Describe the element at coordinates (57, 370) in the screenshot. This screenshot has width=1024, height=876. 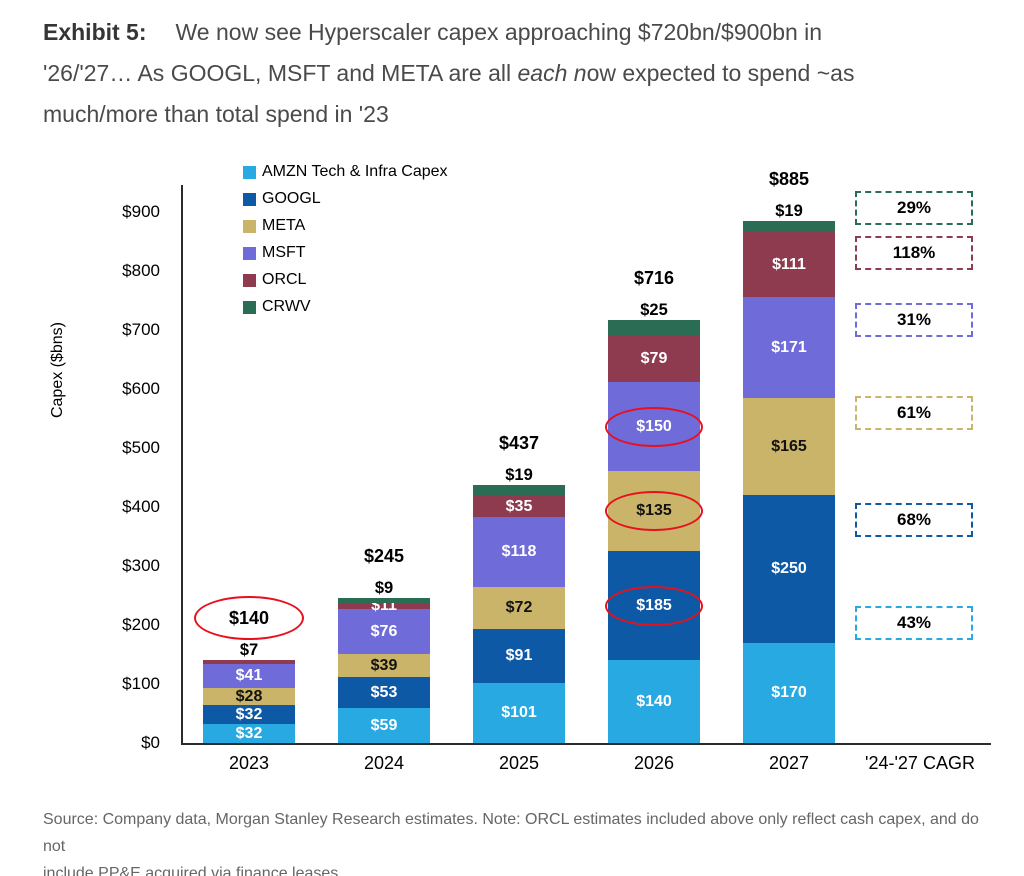
I see `y-axis-title: Capex ($bns)` at that location.